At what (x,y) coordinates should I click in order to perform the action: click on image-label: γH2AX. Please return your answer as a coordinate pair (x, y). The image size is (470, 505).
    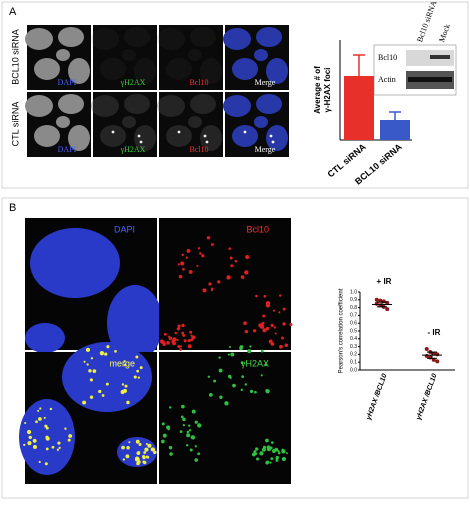
    Looking at the image, I should click on (133, 149).